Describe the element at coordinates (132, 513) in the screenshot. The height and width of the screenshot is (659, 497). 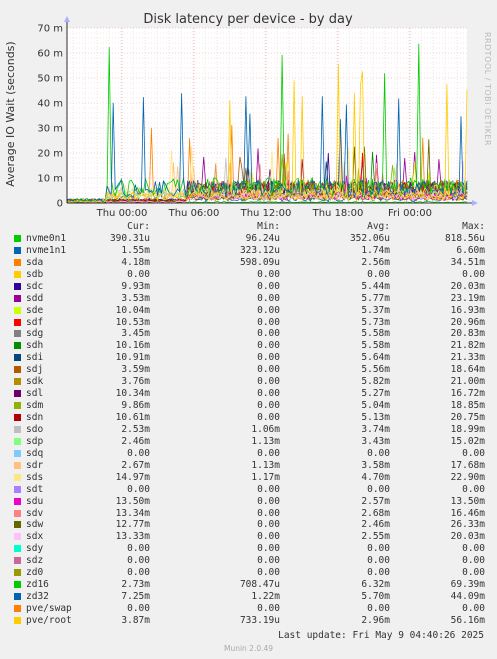
I see `legend-cur-value: 13.34m` at that location.